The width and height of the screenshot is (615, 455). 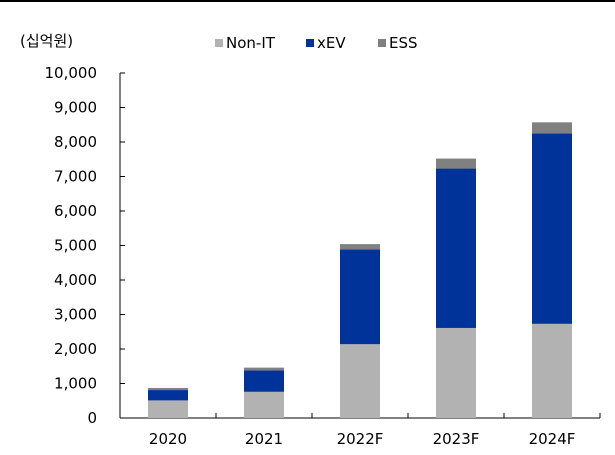 What do you see at coordinates (75, 211) in the screenshot?
I see `y-tick-label: 6,000` at bounding box center [75, 211].